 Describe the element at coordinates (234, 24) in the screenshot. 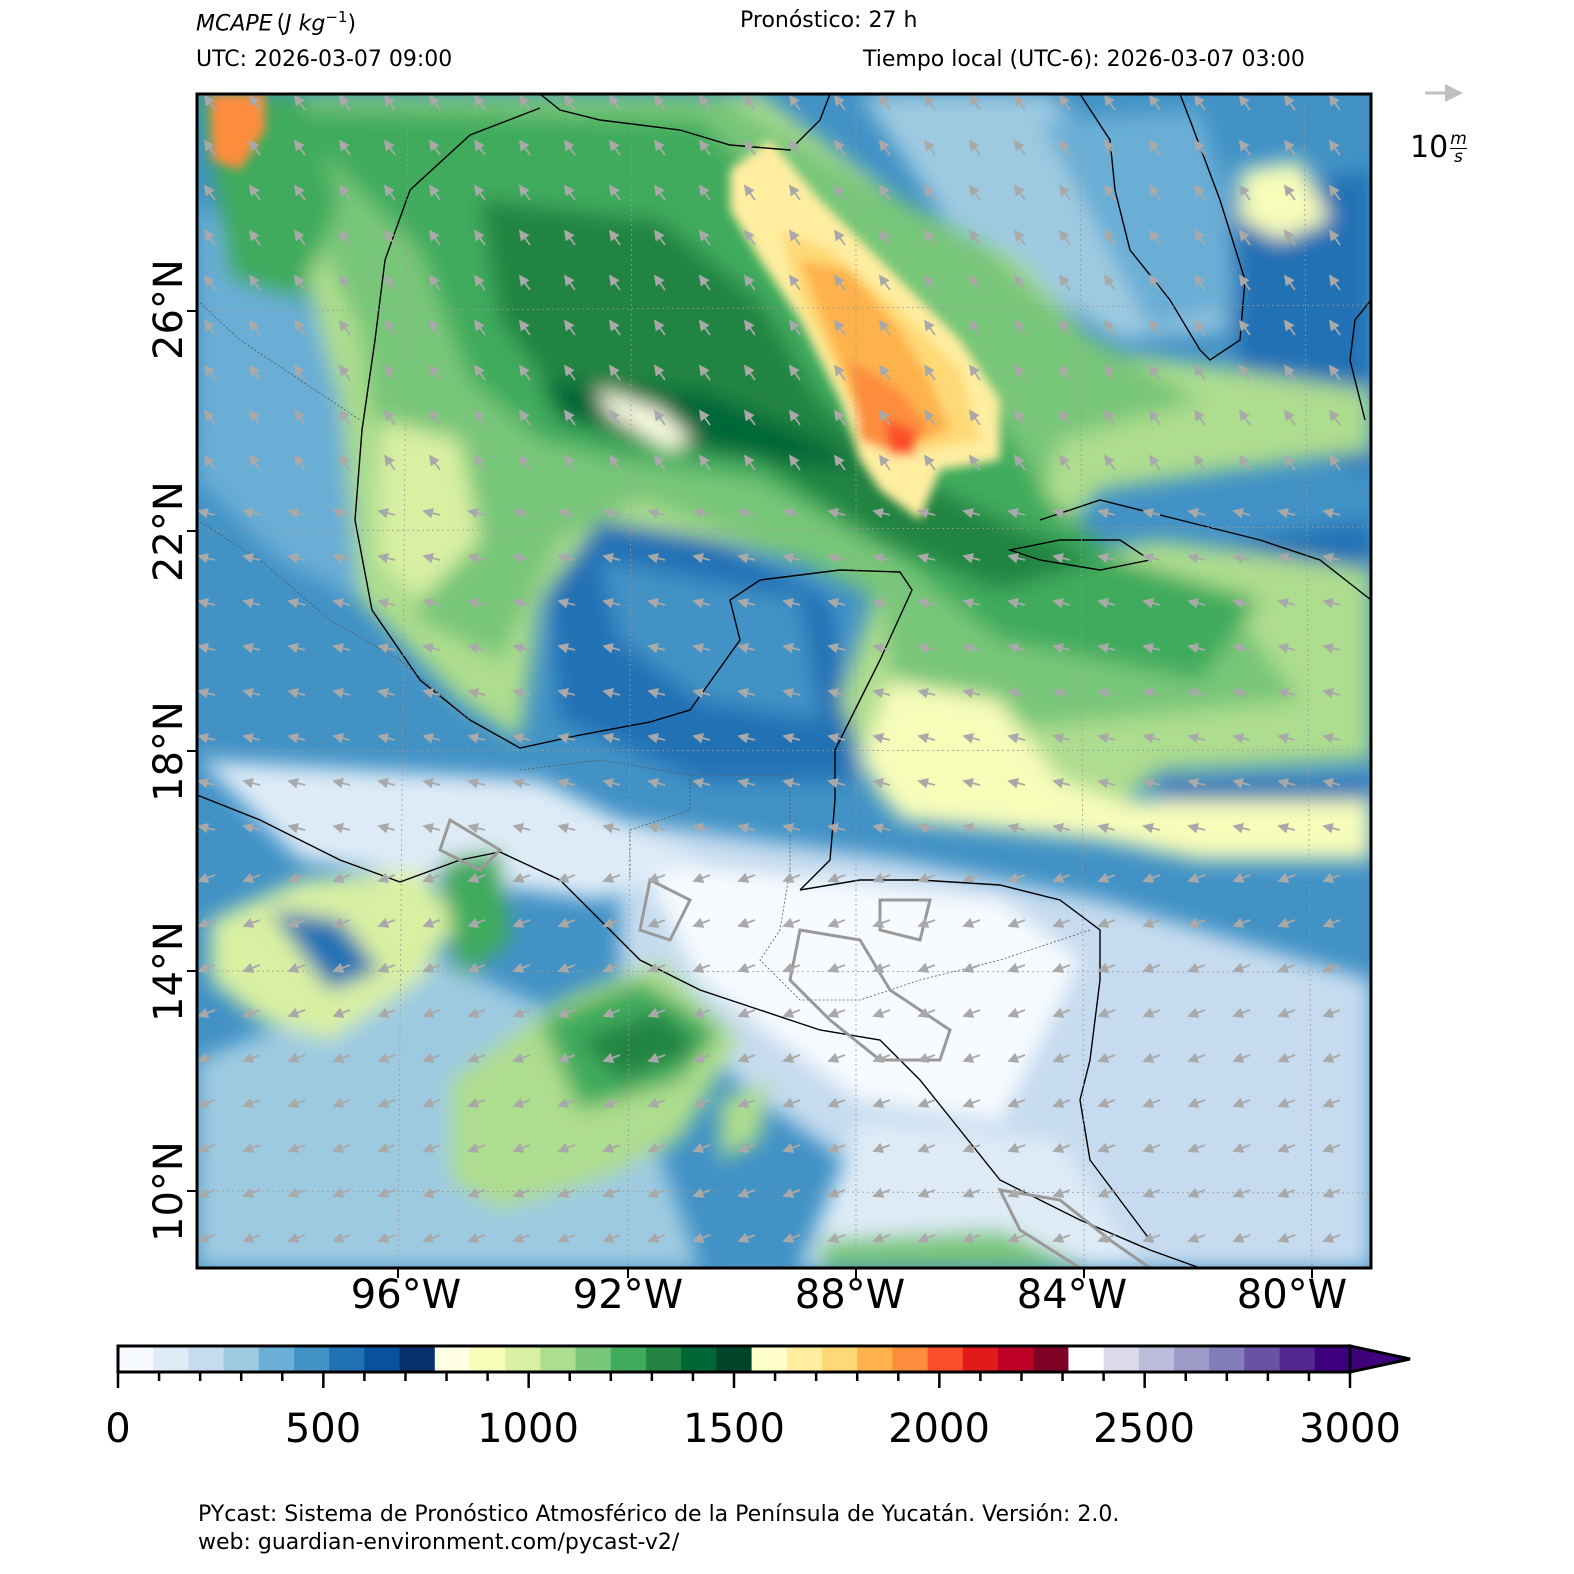

I see `variable-name: MCAPE` at that location.